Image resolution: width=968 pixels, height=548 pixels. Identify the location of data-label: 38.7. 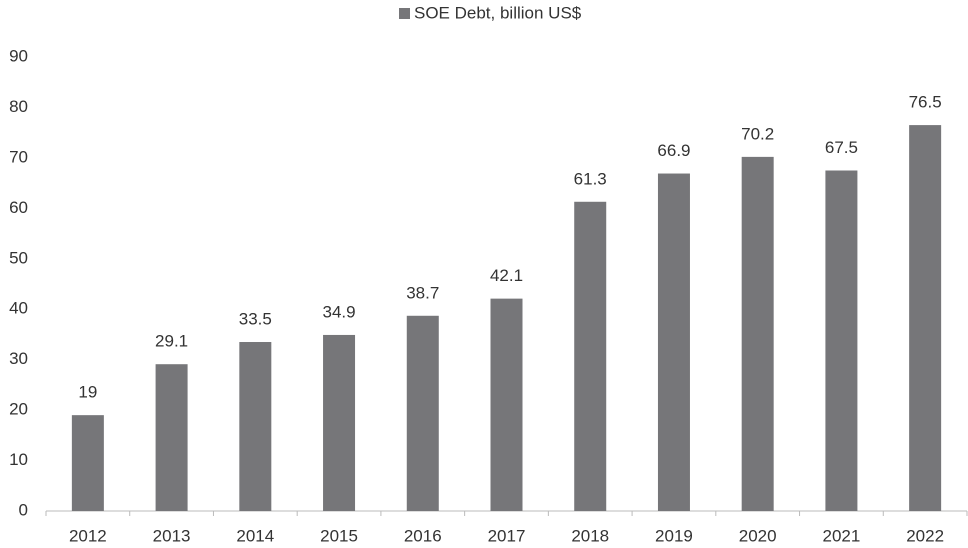
(422, 292).